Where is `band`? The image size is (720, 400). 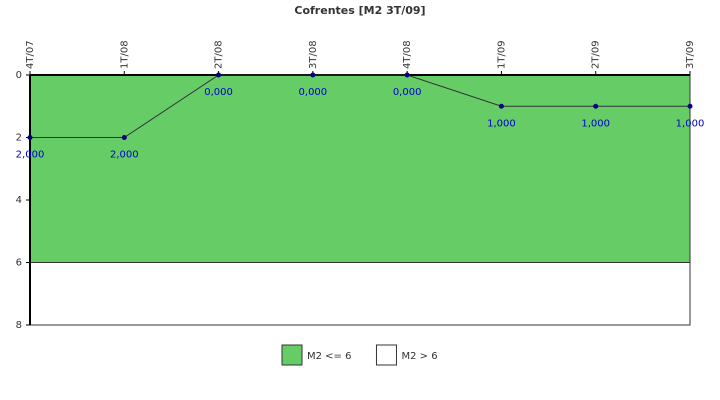
band is located at coordinates (360, 294).